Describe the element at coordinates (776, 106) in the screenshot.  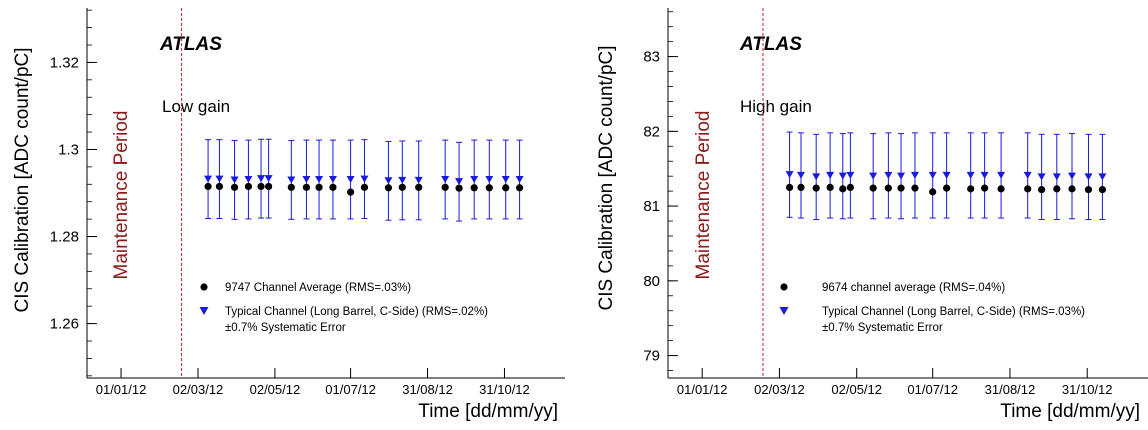
I see `gain-annotation: High gain` at that location.